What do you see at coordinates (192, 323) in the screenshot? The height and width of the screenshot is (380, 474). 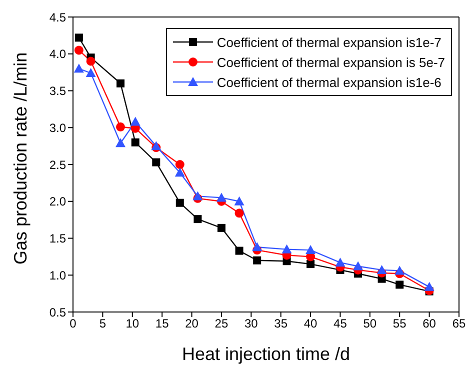 I see `x-tick-label: 20` at bounding box center [192, 323].